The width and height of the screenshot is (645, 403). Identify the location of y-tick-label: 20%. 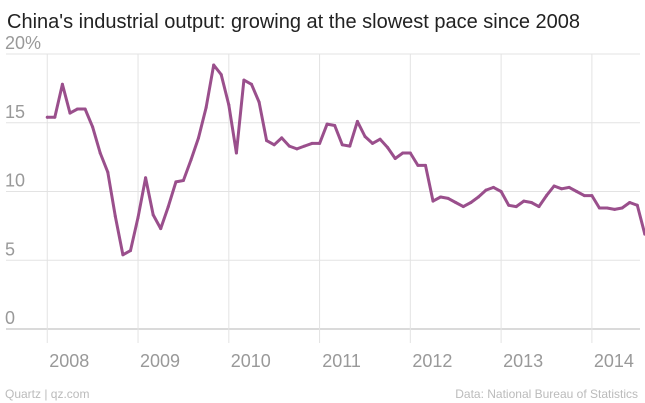
(23, 43).